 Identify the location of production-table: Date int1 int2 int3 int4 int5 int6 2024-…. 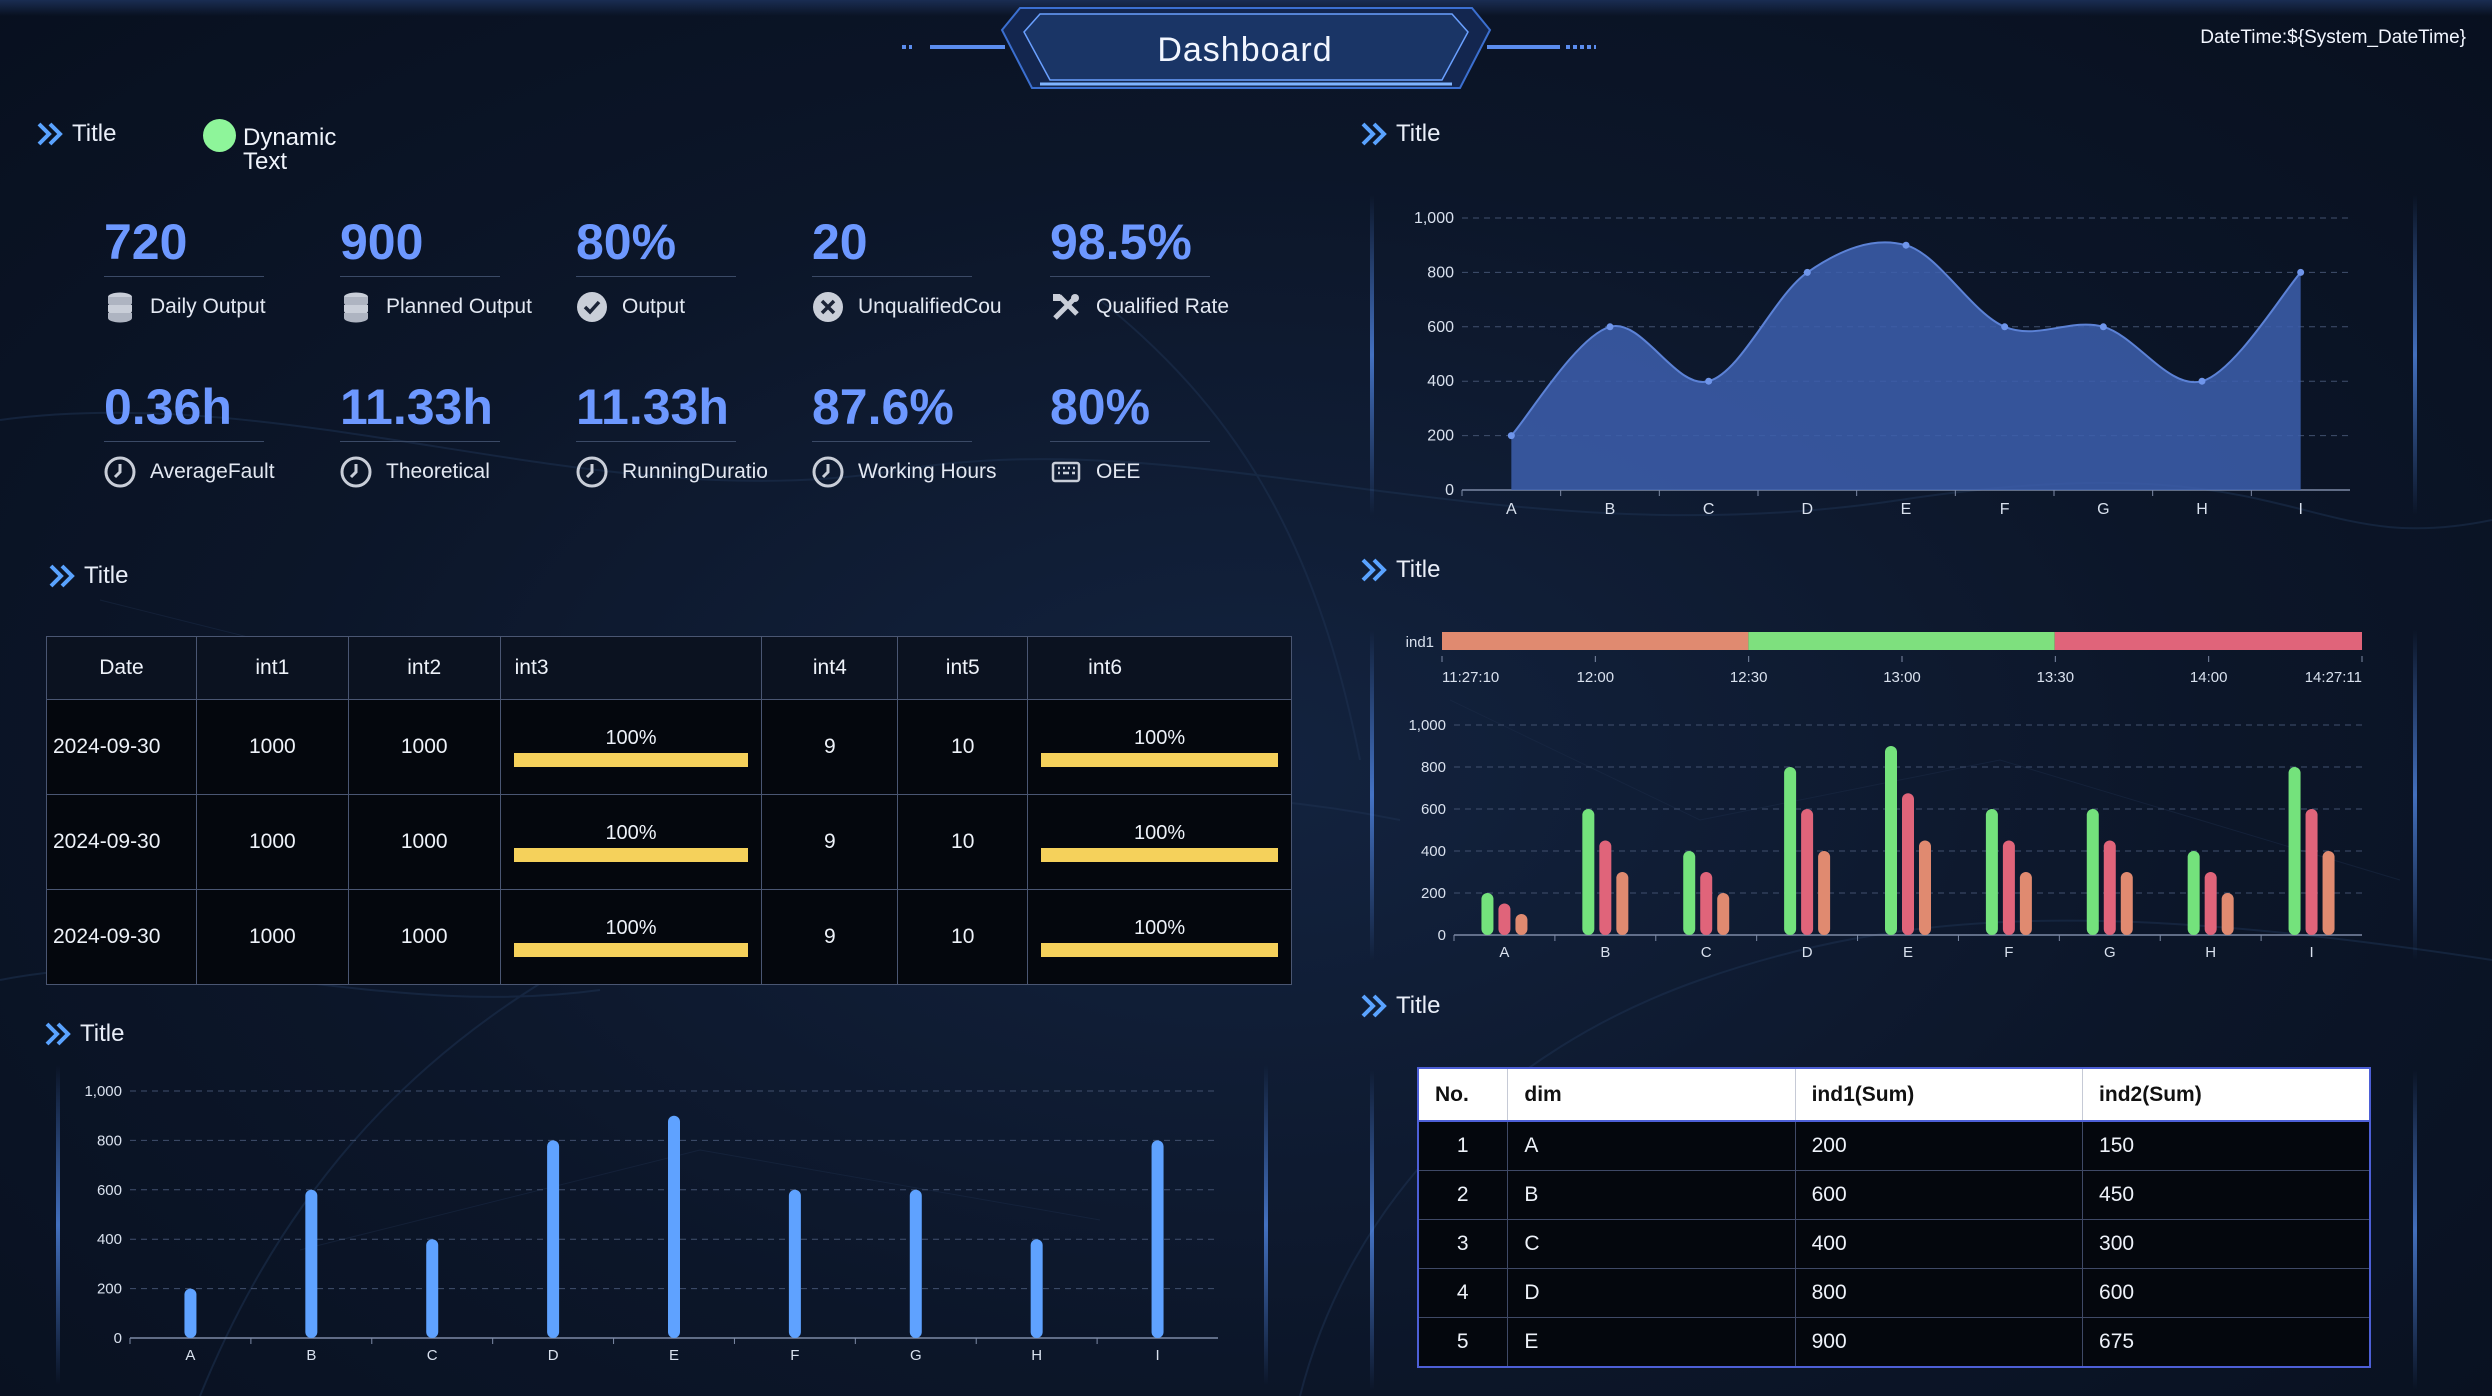
(669, 810).